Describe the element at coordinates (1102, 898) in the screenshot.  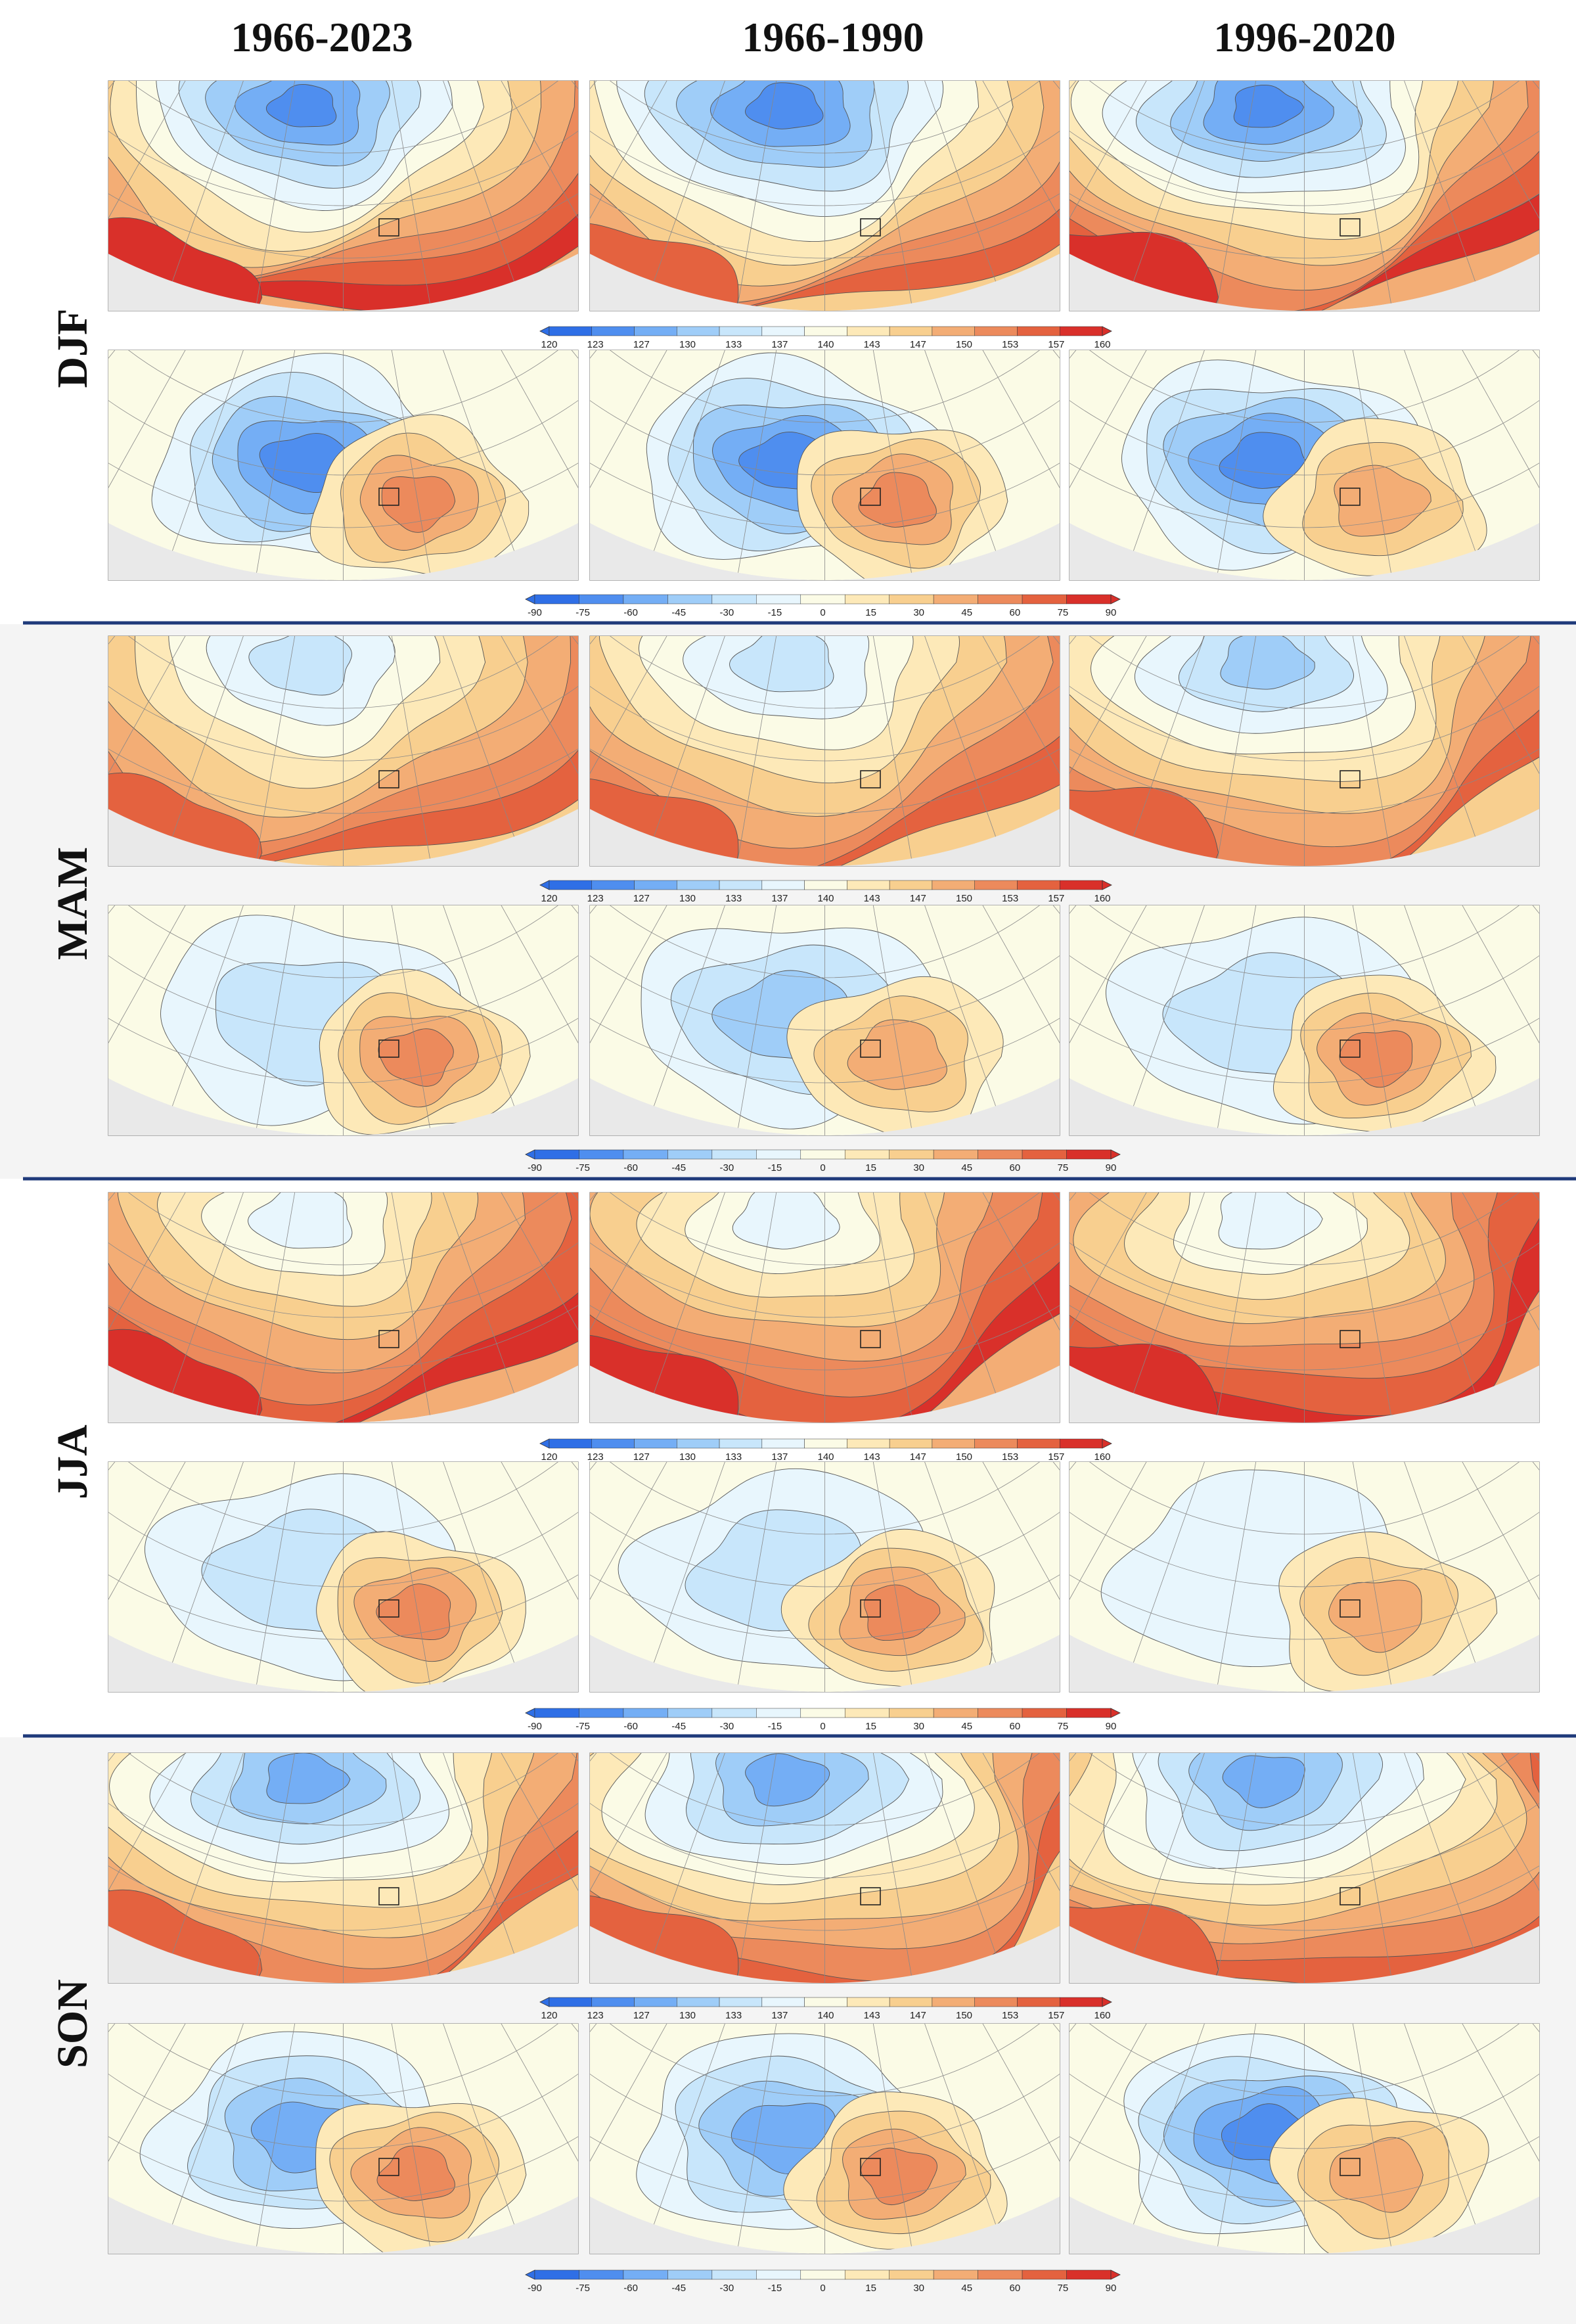
I see `colorbar-tick-label: 160` at that location.